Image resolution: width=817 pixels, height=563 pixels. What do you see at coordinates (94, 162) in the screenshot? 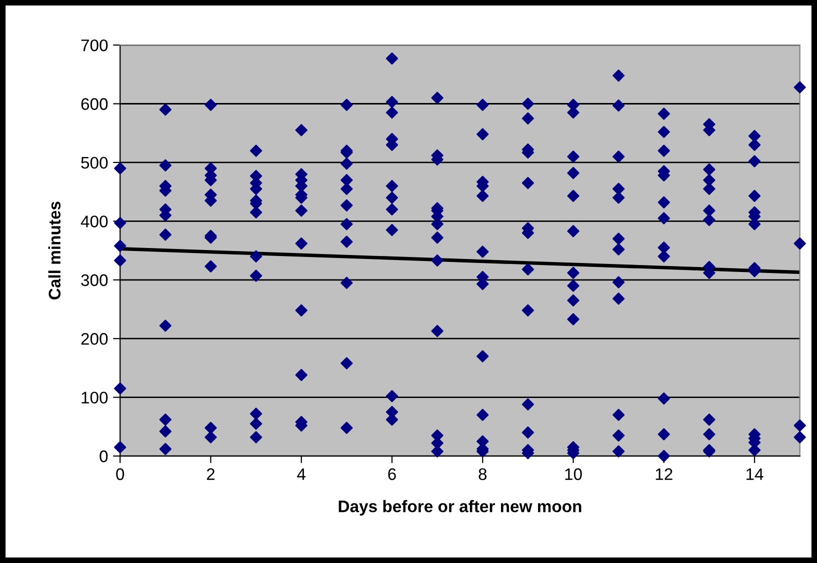
I see `y-tick-label: 500` at bounding box center [94, 162].